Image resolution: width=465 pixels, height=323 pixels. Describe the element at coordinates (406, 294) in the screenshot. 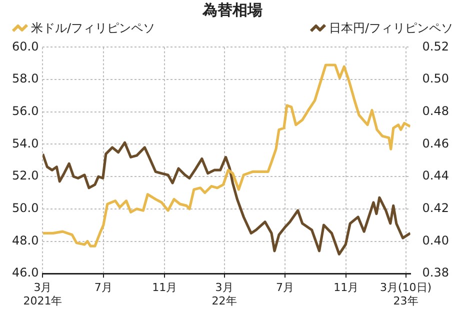

I see `x-tick-label: 3月(10日) 23年` at that location.